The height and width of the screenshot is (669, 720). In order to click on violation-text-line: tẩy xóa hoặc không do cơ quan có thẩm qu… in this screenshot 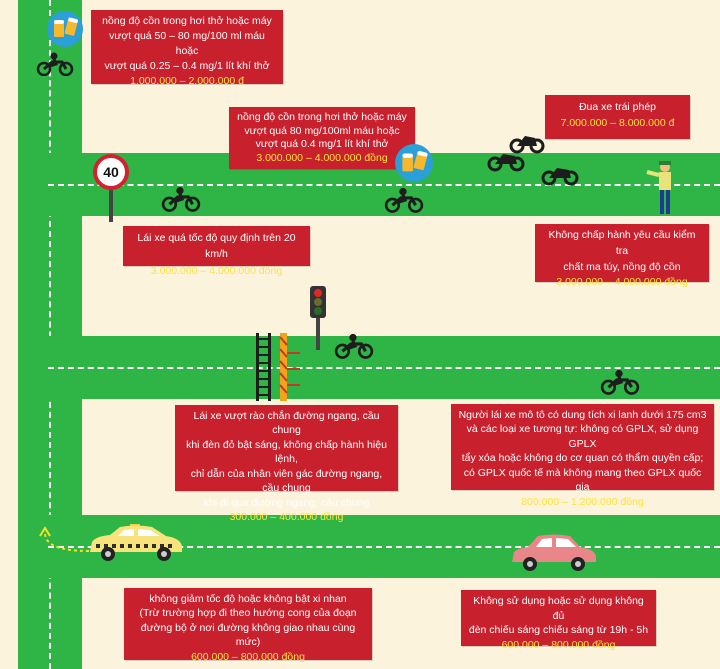, I will do `click(582, 458)`.